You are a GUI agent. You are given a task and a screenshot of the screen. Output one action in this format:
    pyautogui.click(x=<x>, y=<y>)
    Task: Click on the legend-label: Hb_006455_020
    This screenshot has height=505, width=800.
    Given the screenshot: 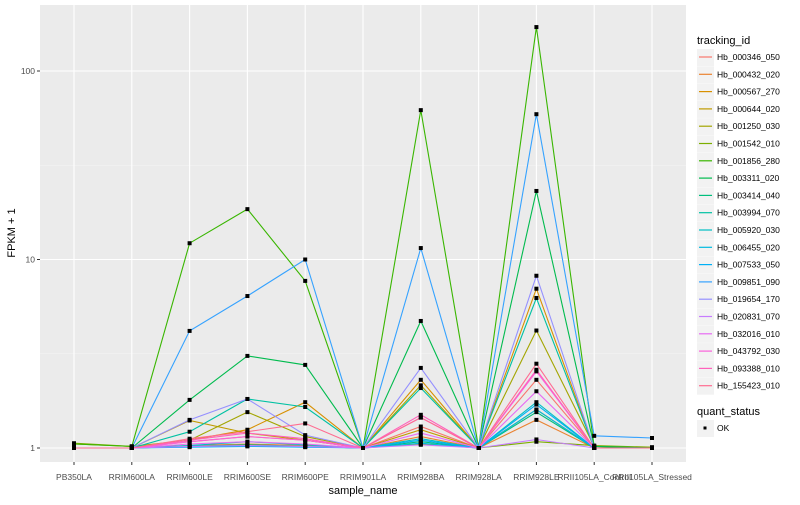 What is the action you would take?
    pyautogui.click(x=748, y=247)
    